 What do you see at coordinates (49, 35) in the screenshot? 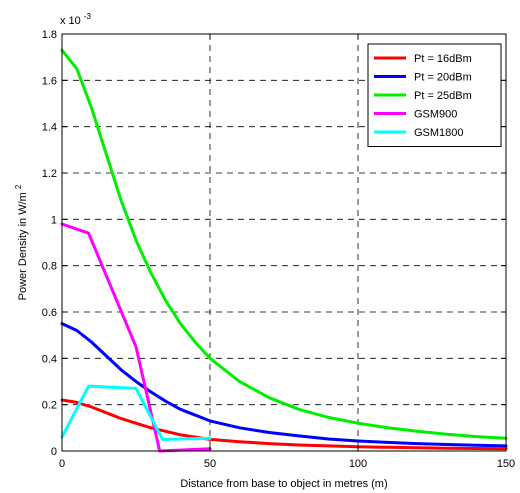
I see `y-tick-label: 1.8` at bounding box center [49, 35].